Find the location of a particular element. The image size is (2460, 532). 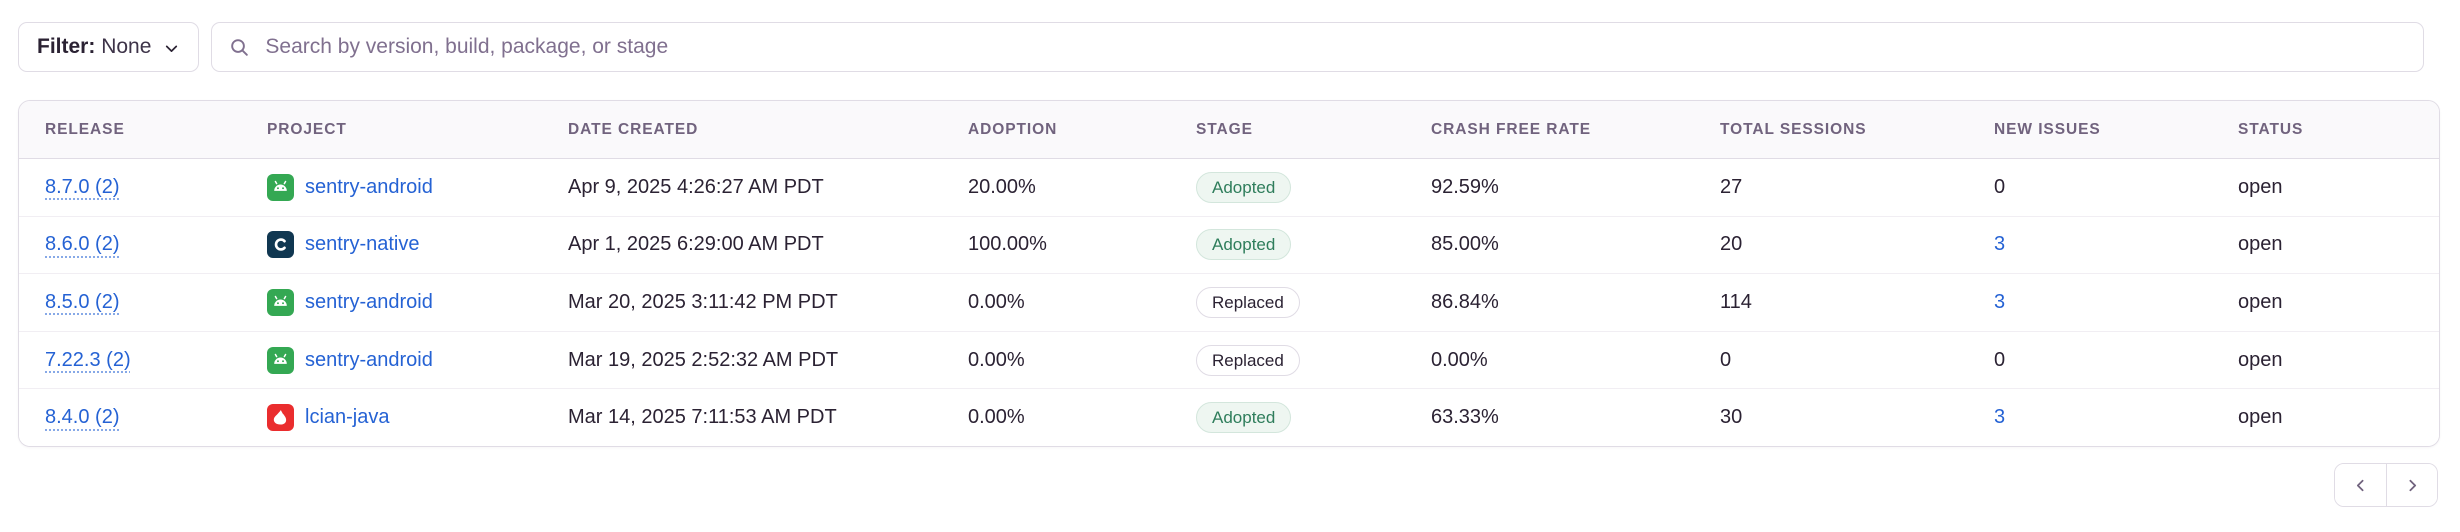

toolbar: Filter: None is located at coordinates (1221, 47).